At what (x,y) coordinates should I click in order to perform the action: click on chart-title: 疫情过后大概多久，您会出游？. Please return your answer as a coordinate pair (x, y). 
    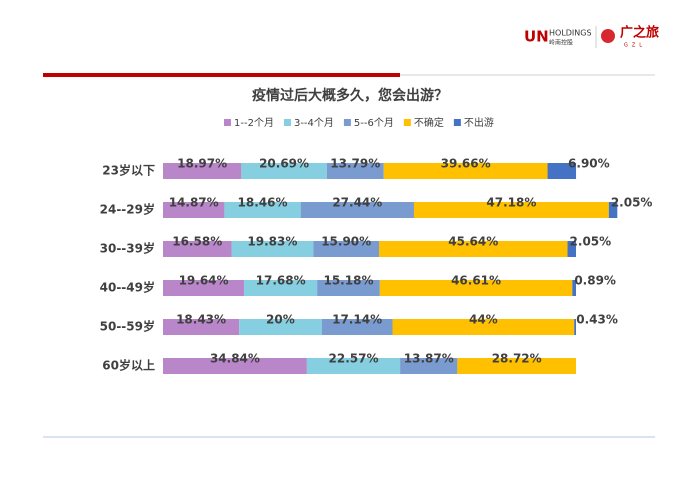
    Looking at the image, I should click on (350, 95).